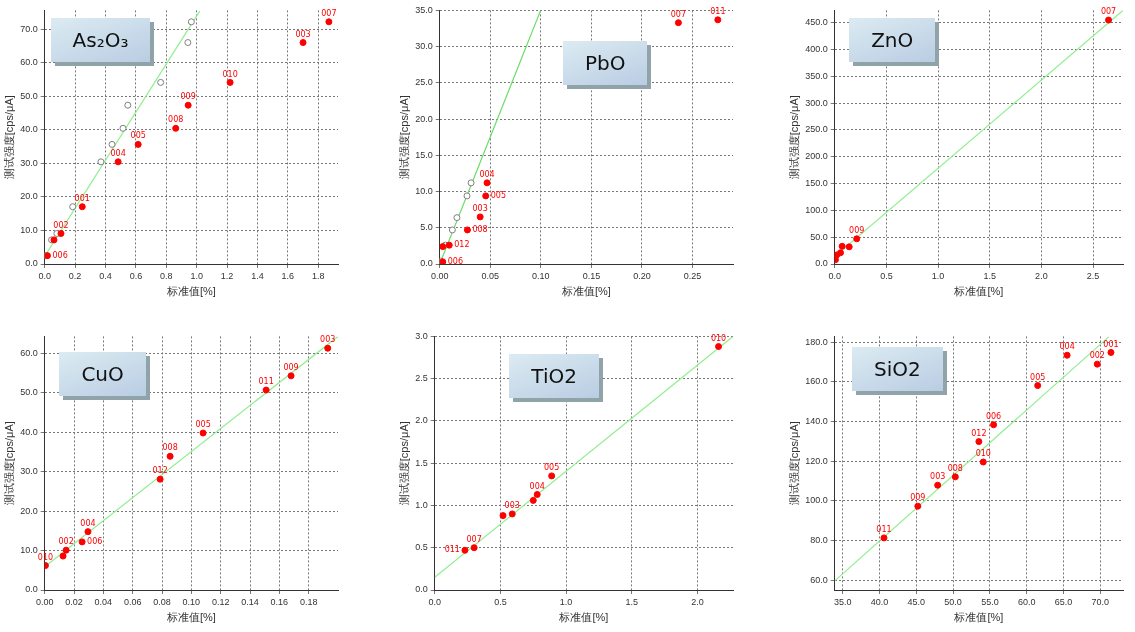  What do you see at coordinates (29, 129) in the screenshot?
I see `y-tick-label: 40.0` at bounding box center [29, 129].